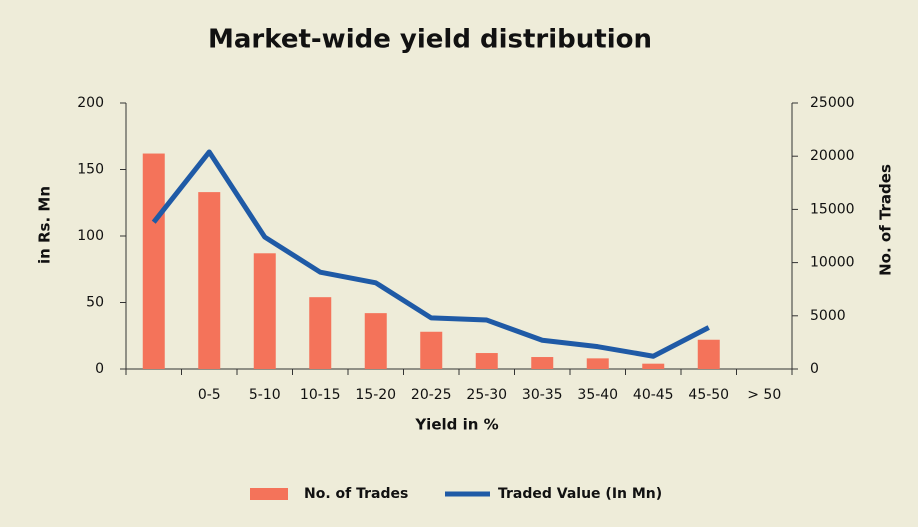 The height and width of the screenshot is (527, 918). I want to click on y-tick-label: 200, so click(90, 103).